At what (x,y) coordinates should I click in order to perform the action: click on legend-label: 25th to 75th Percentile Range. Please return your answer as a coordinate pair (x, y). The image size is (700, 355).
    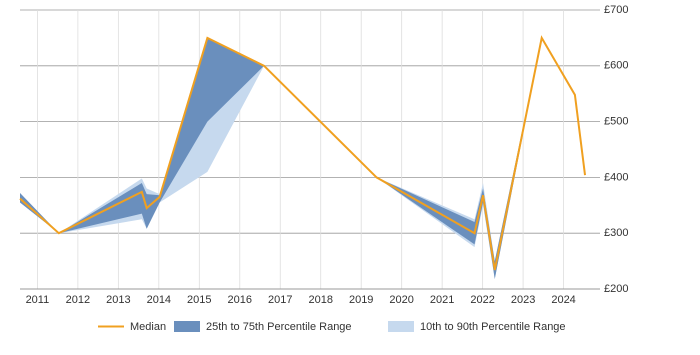
    Looking at the image, I should click on (279, 327).